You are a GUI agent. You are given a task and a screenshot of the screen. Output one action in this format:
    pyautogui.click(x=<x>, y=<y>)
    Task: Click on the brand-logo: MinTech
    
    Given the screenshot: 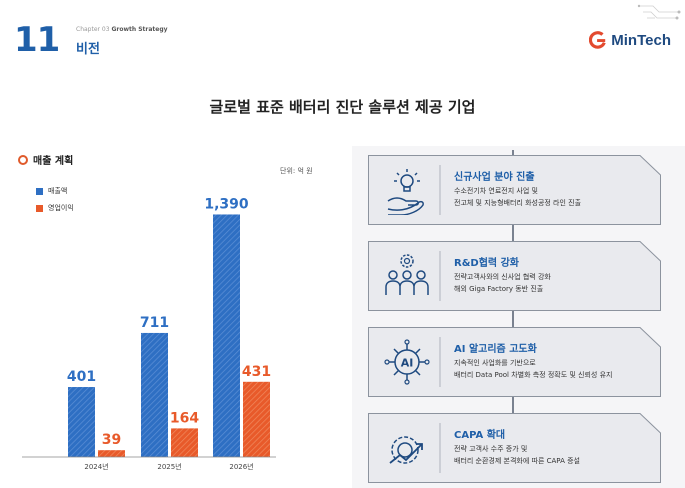 What is the action you would take?
    pyautogui.click(x=630, y=40)
    